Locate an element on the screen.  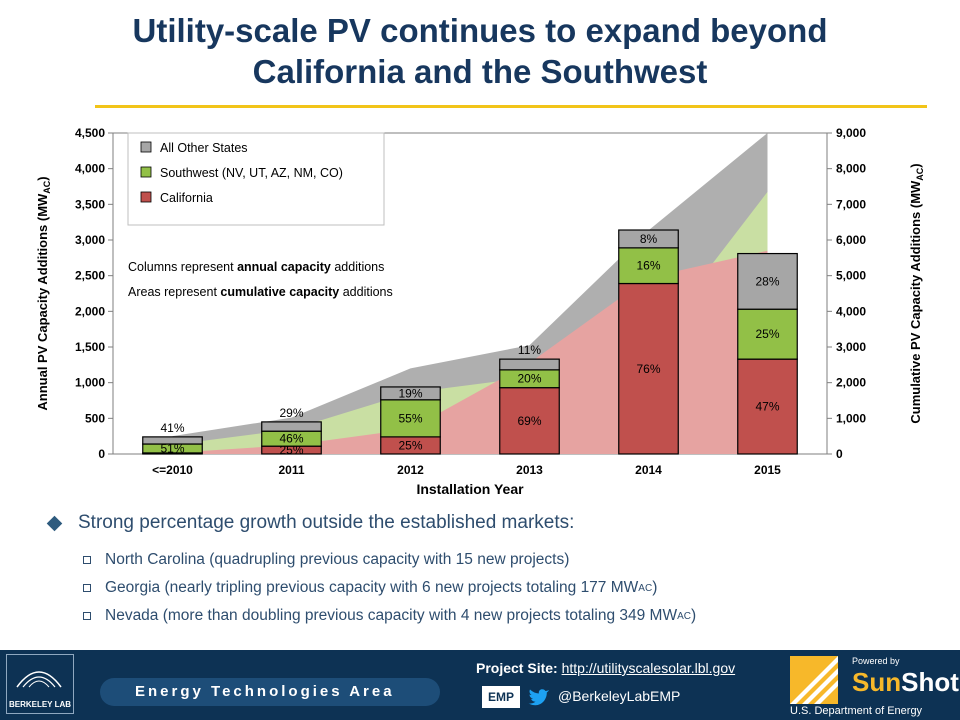
right-tick-label: 3,000 is located at coordinates (851, 347).